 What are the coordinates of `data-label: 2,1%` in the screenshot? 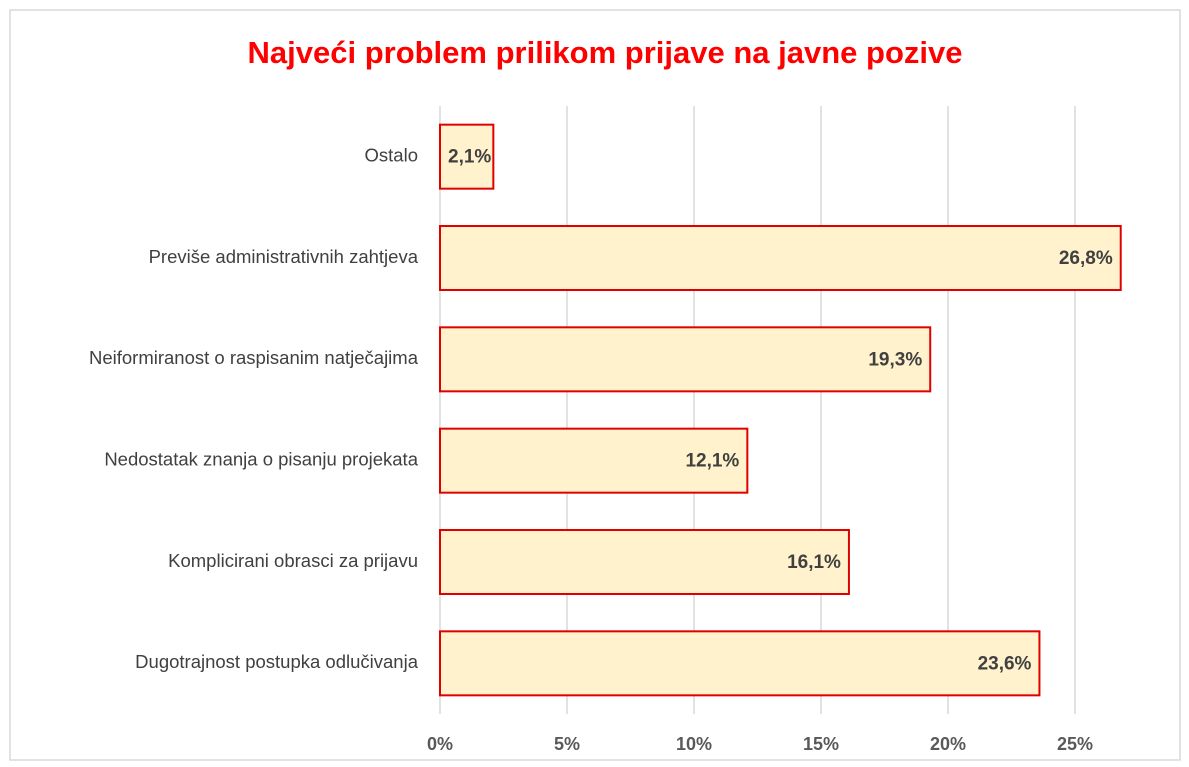 It's located at (469, 157).